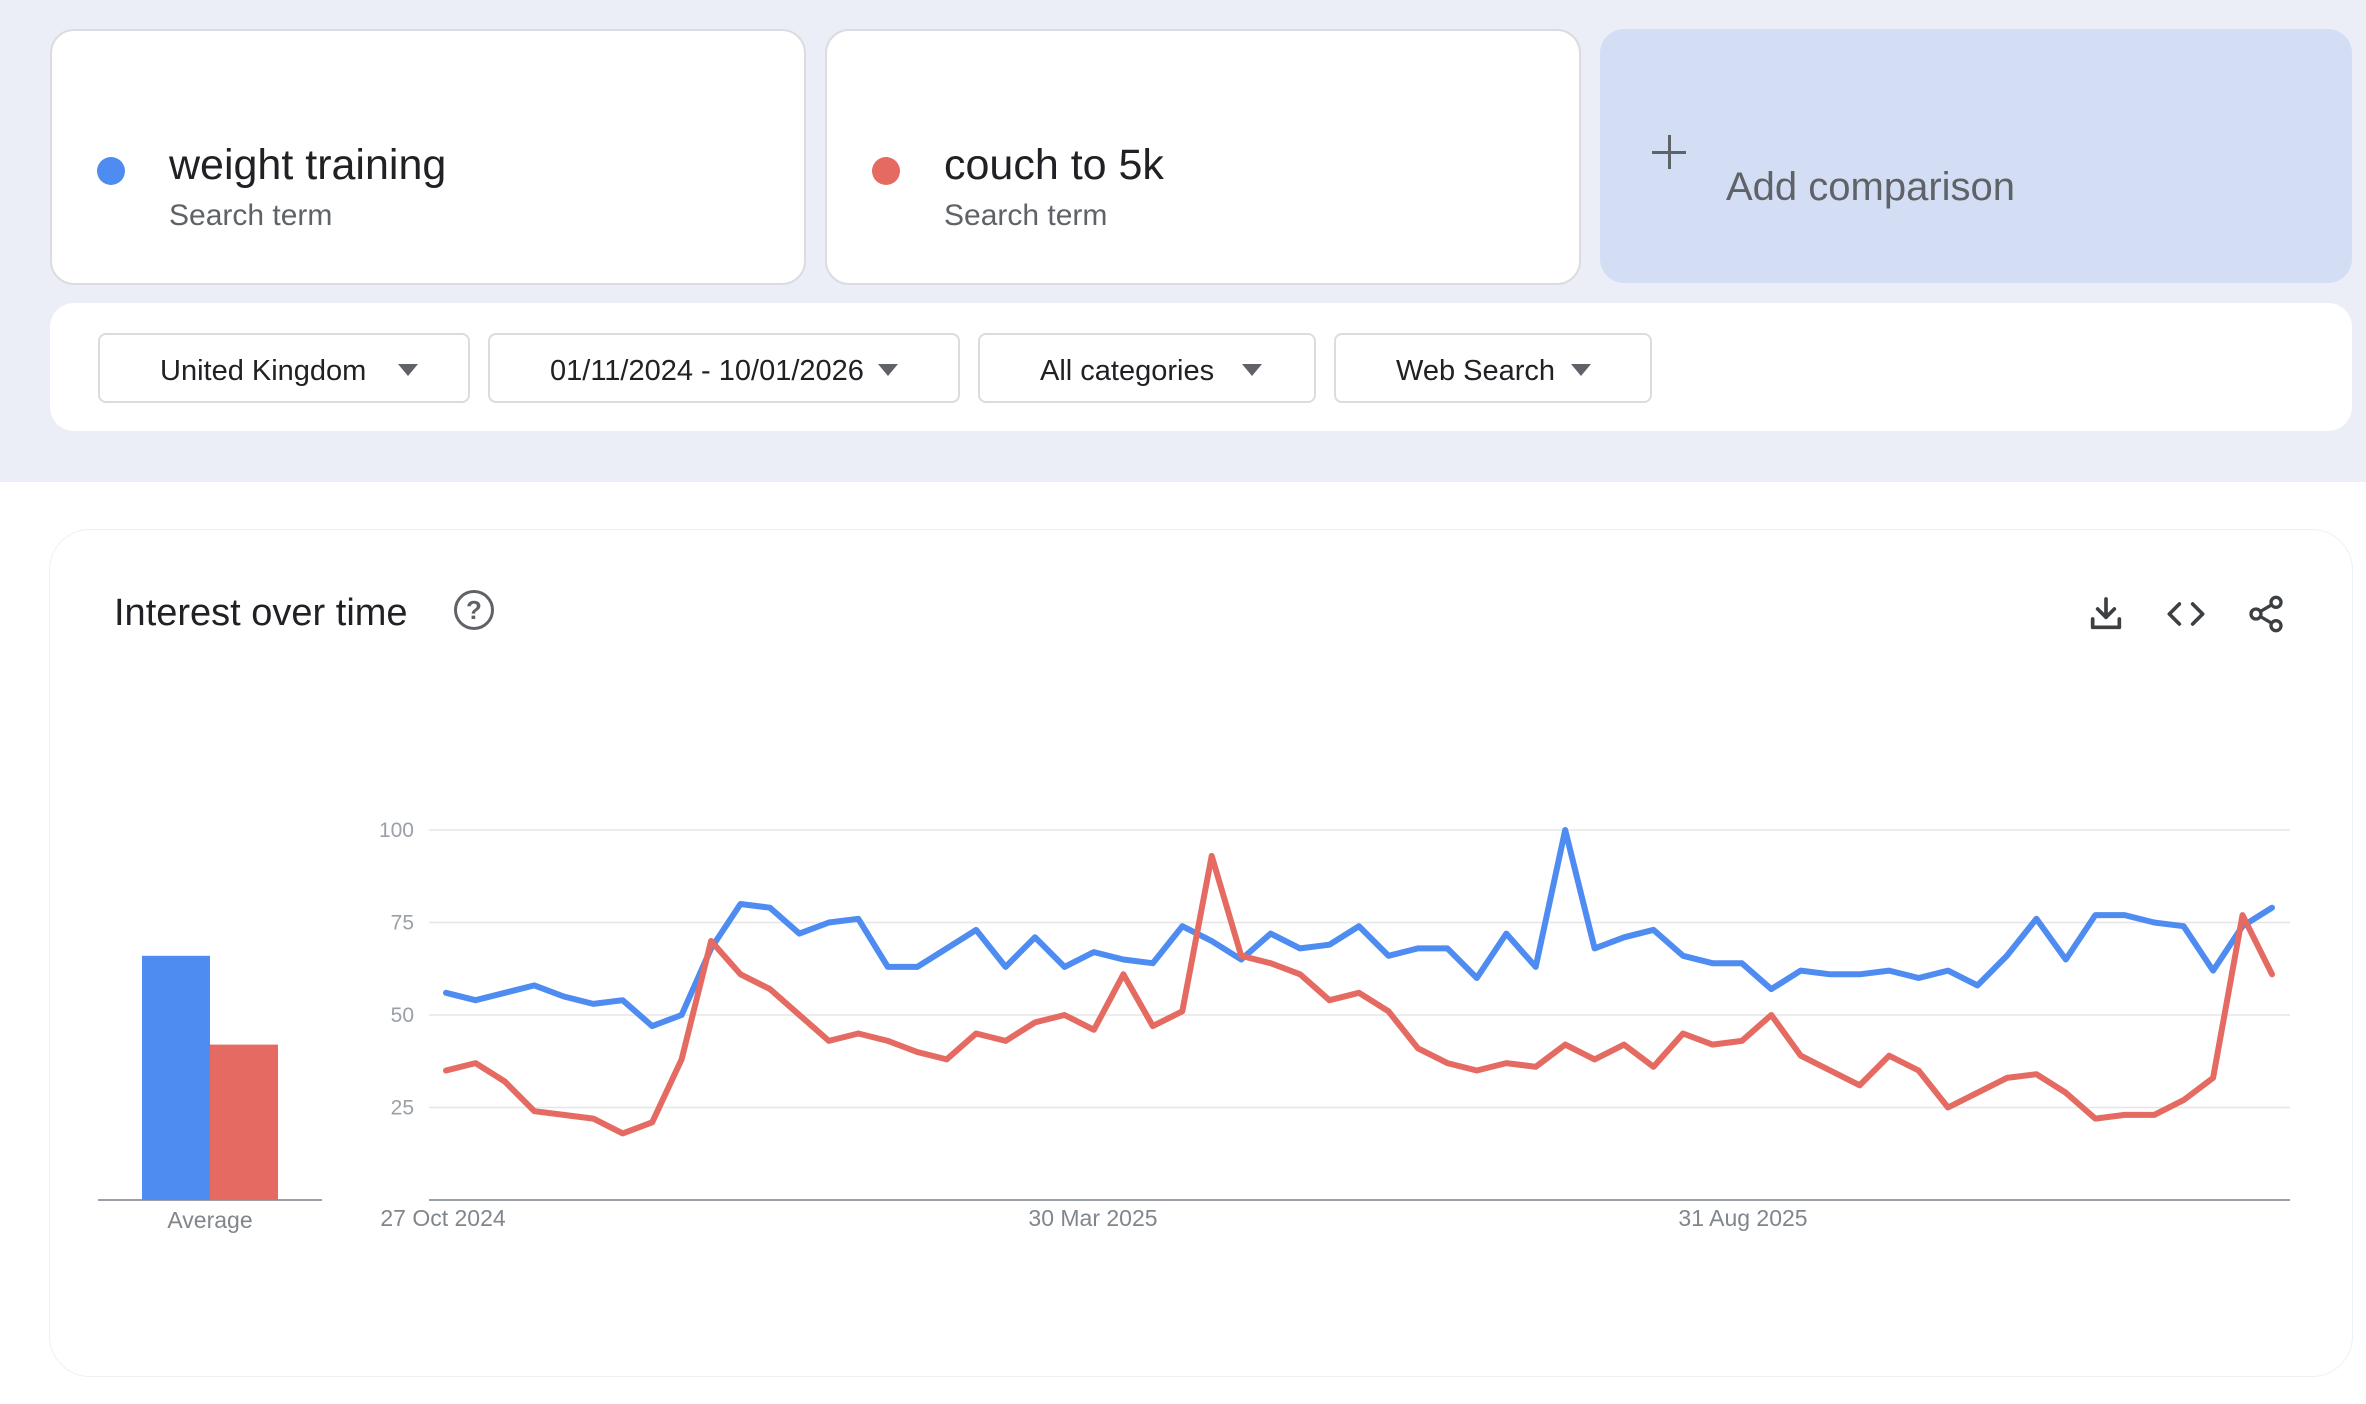  Describe the element at coordinates (1359, 928) in the screenshot. I see `series-line-weight-training` at that location.